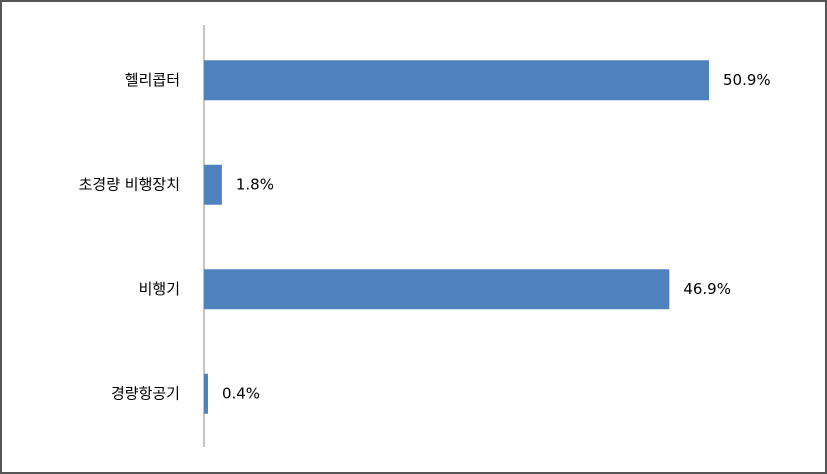 The image size is (827, 474). What do you see at coordinates (145, 393) in the screenshot?
I see `y-tick-label: 경량항공기` at bounding box center [145, 393].